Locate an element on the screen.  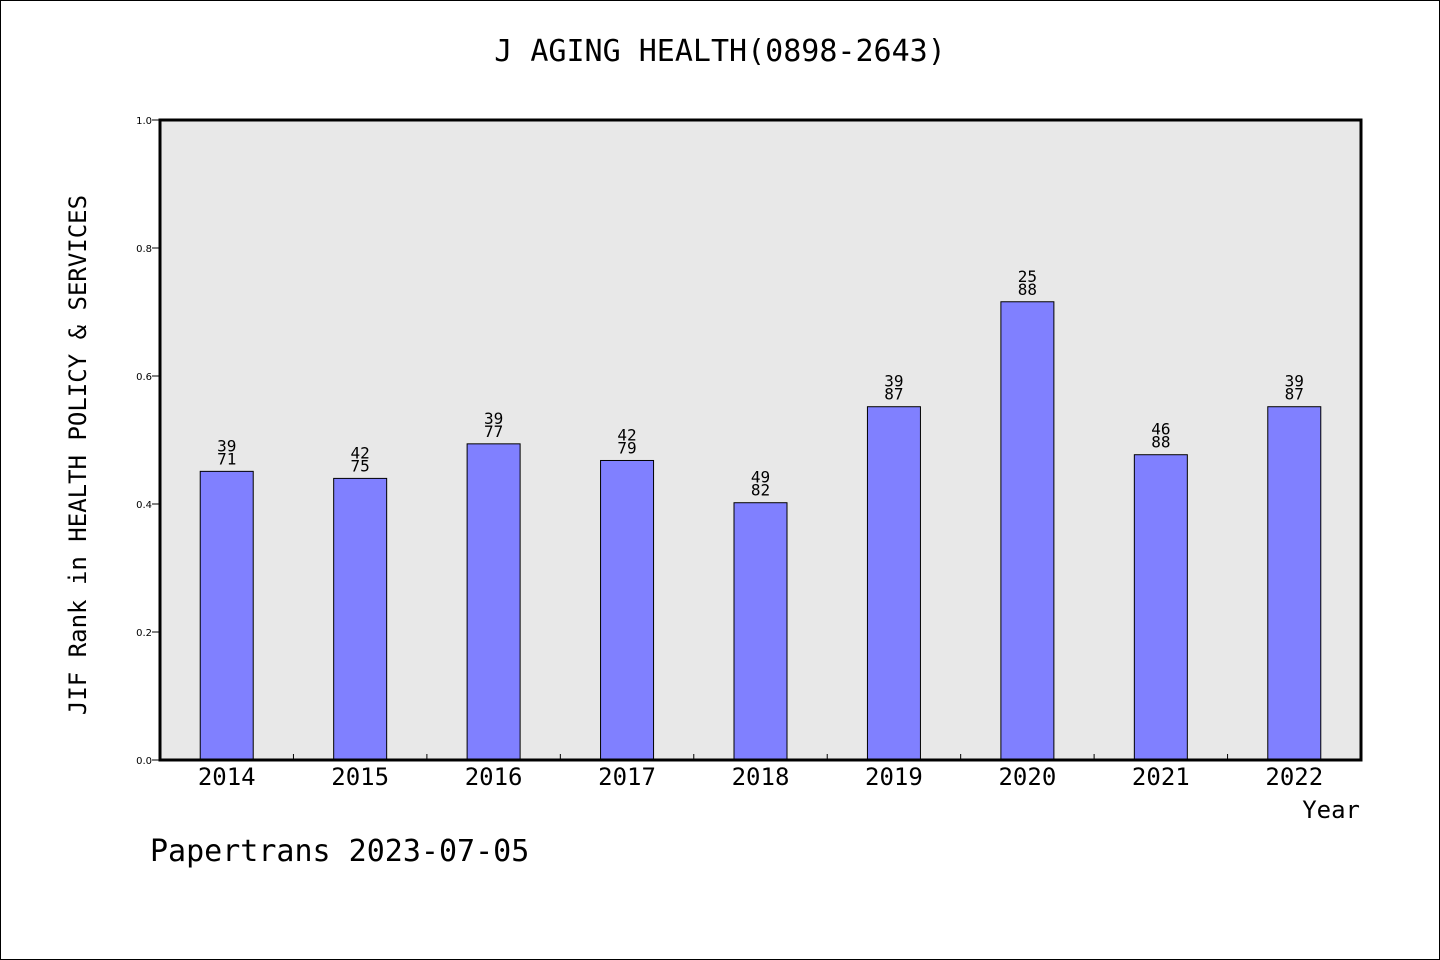
bar-label-total: 77 is located at coordinates (493, 431).